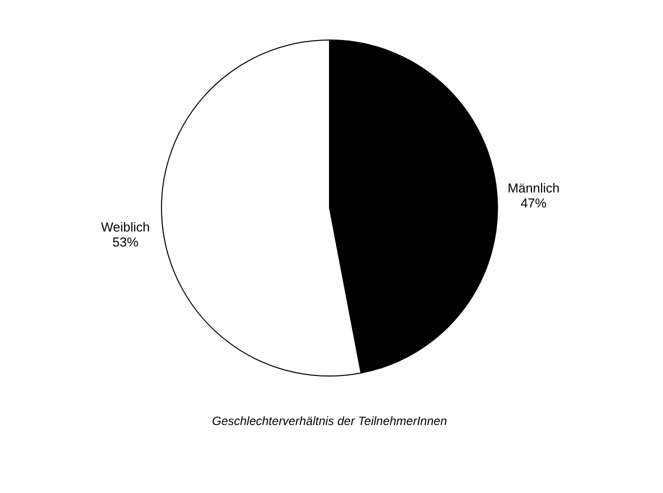  What do you see at coordinates (534, 188) in the screenshot?
I see `slice-label: Männlich` at bounding box center [534, 188].